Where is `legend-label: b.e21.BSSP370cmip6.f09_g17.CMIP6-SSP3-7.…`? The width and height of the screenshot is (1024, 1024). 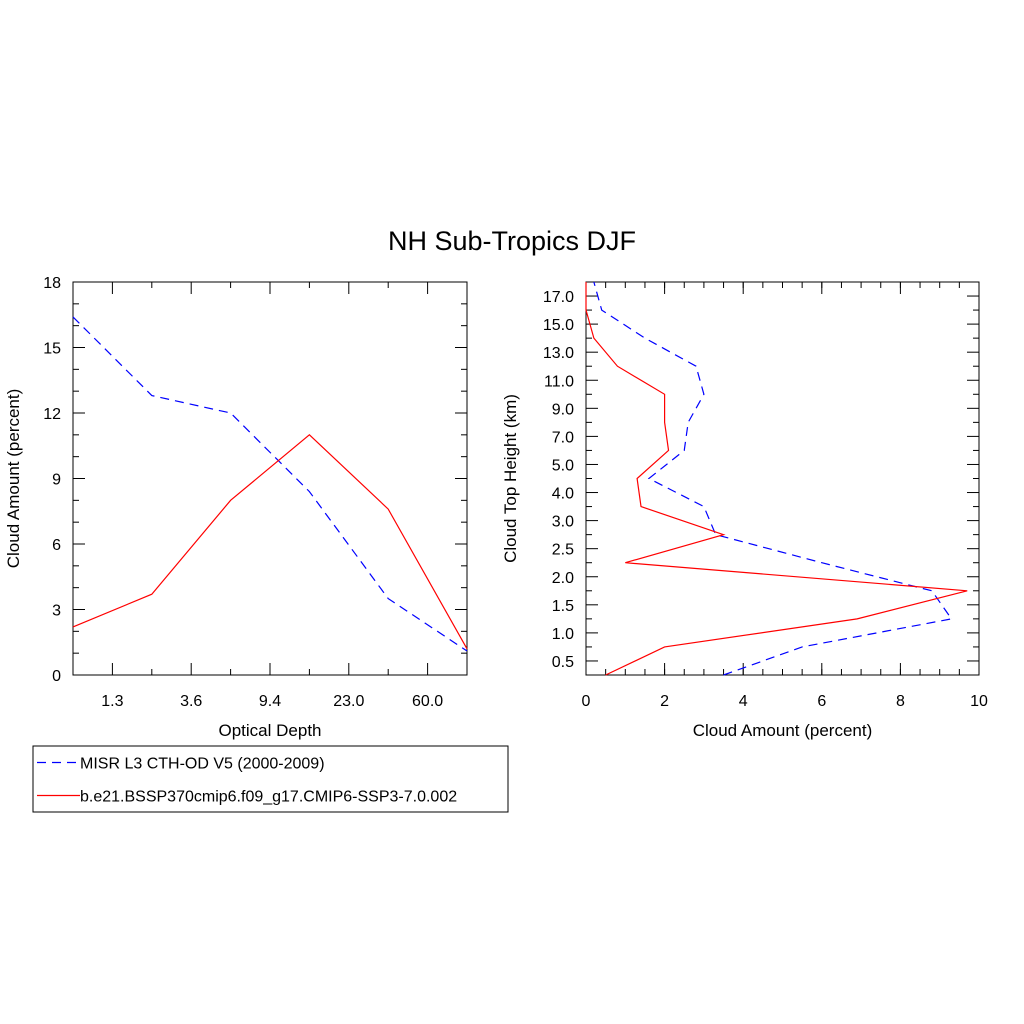 legend-label: b.e21.BSSP370cmip6.f09_g17.CMIP6-SSP3-7.… is located at coordinates (268, 797).